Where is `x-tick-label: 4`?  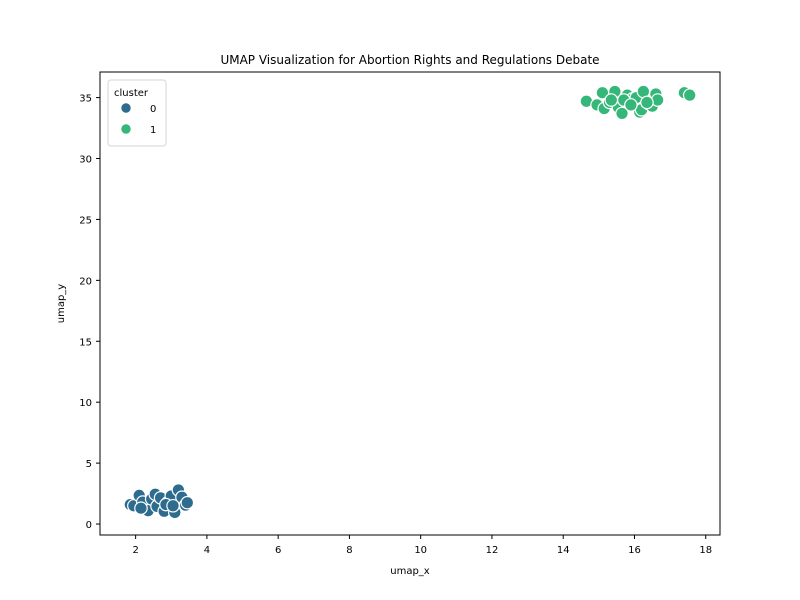
x-tick-label: 4 is located at coordinates (207, 550).